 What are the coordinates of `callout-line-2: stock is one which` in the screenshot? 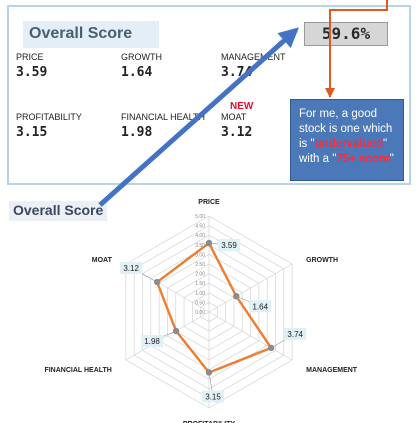 It's located at (346, 129).